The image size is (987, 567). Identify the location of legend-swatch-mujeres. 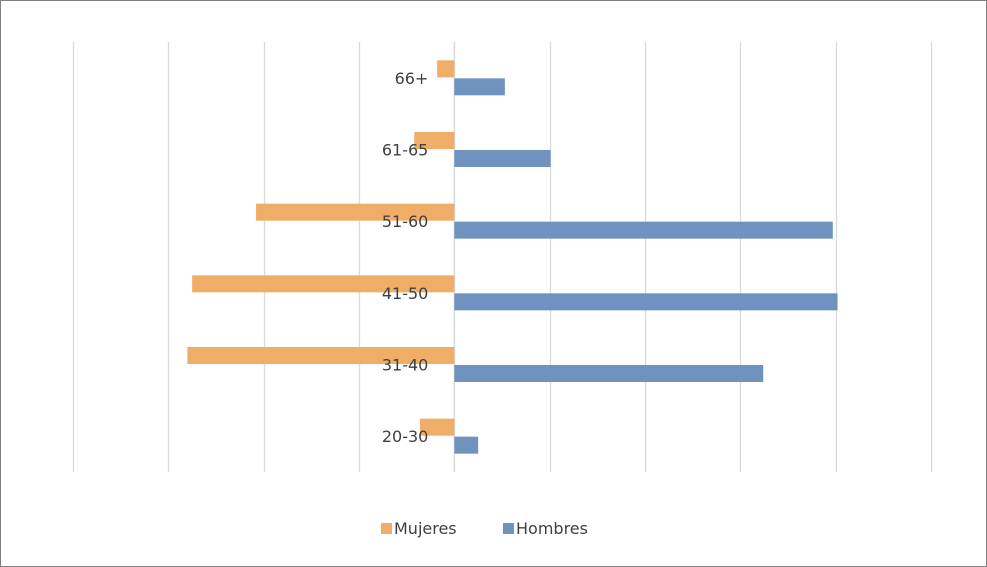
(386, 528).